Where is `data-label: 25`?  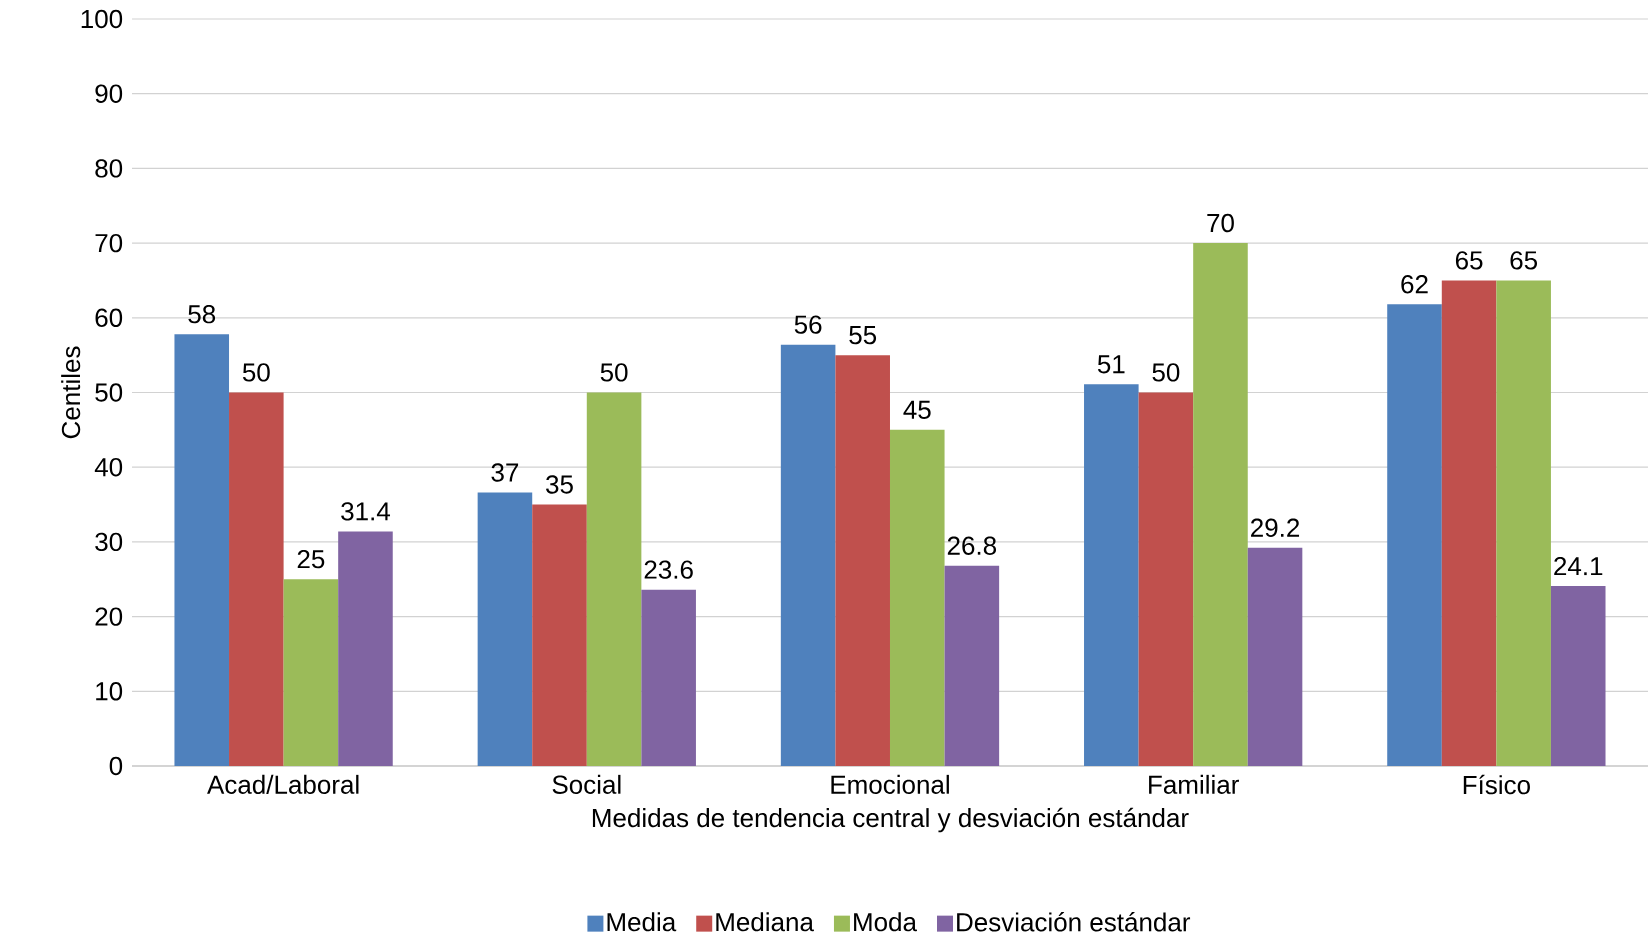
data-label: 25 is located at coordinates (311, 559).